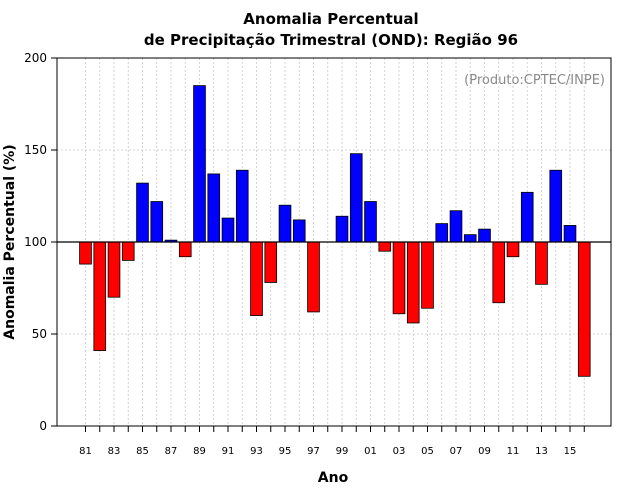 This screenshot has height=500, width=640. Describe the element at coordinates (35, 242) in the screenshot. I see `y-tick-label: 100` at that location.